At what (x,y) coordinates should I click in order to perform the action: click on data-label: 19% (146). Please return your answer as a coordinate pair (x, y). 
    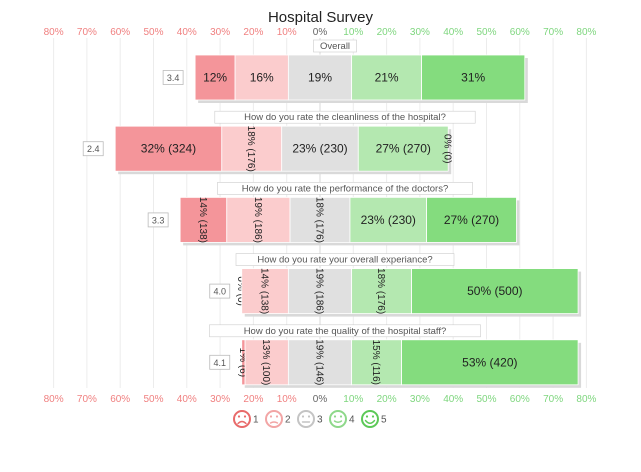
    Looking at the image, I should click on (319, 362).